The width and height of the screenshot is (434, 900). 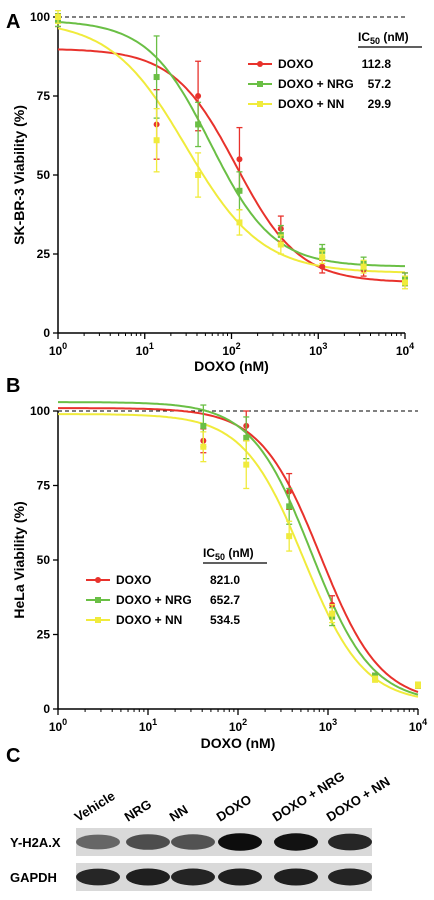 I want to click on ic50-value-doxo-nrg: 652.7, so click(x=225, y=600).